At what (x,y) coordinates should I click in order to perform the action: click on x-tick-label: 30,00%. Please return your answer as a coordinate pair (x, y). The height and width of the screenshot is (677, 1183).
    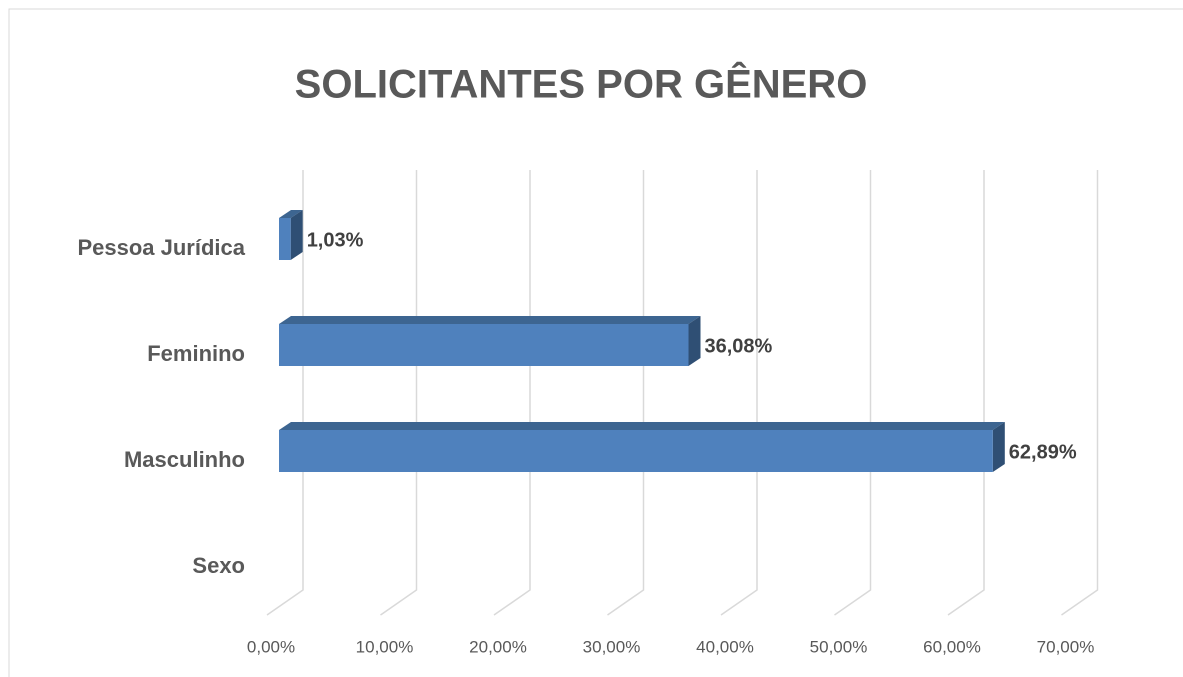
    Looking at the image, I should click on (612, 646).